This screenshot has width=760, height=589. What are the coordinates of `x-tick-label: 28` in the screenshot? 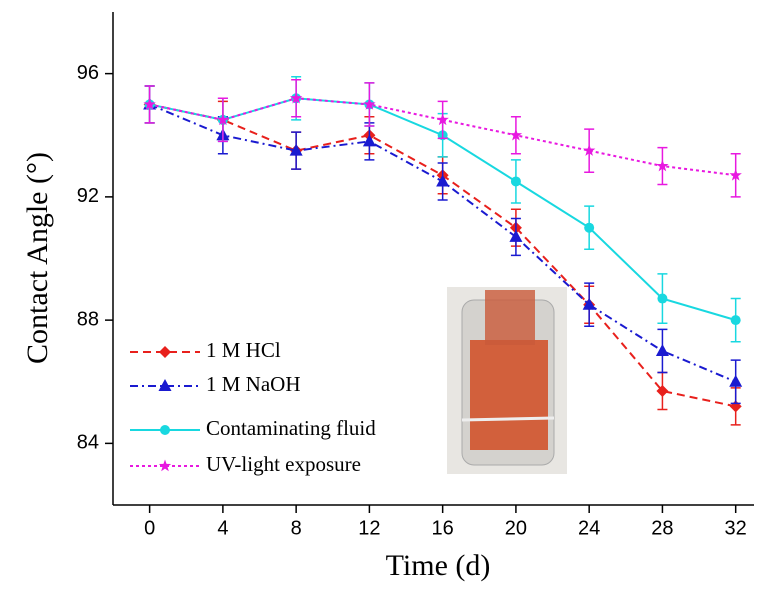 It's located at (662, 528).